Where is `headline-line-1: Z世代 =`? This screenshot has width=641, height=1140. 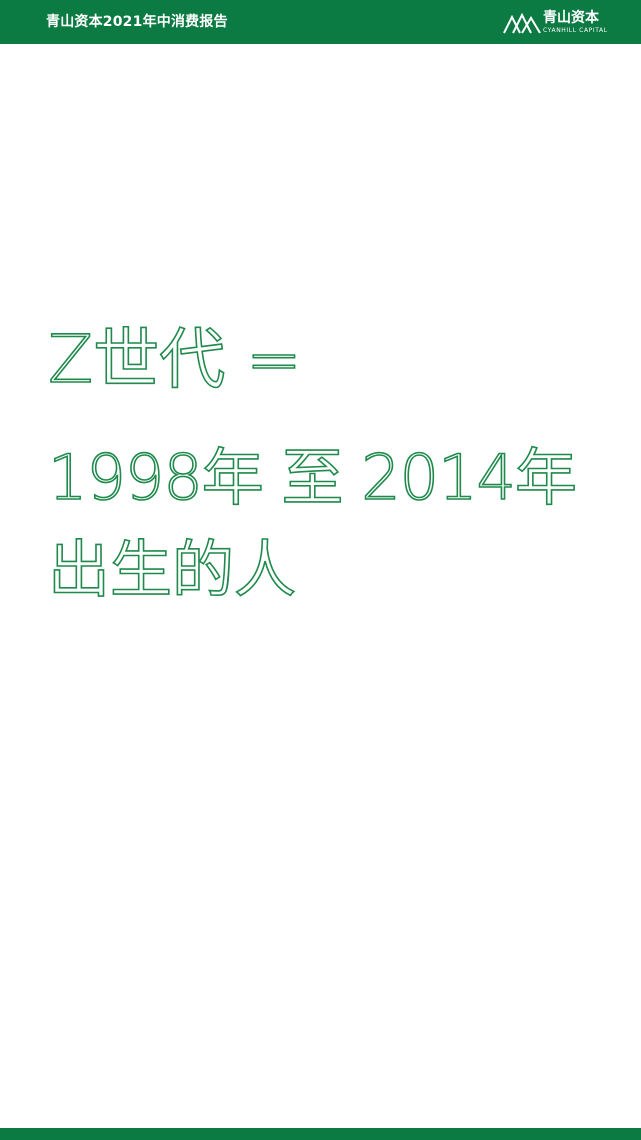 headline-line-1: Z世代 = is located at coordinates (174, 359).